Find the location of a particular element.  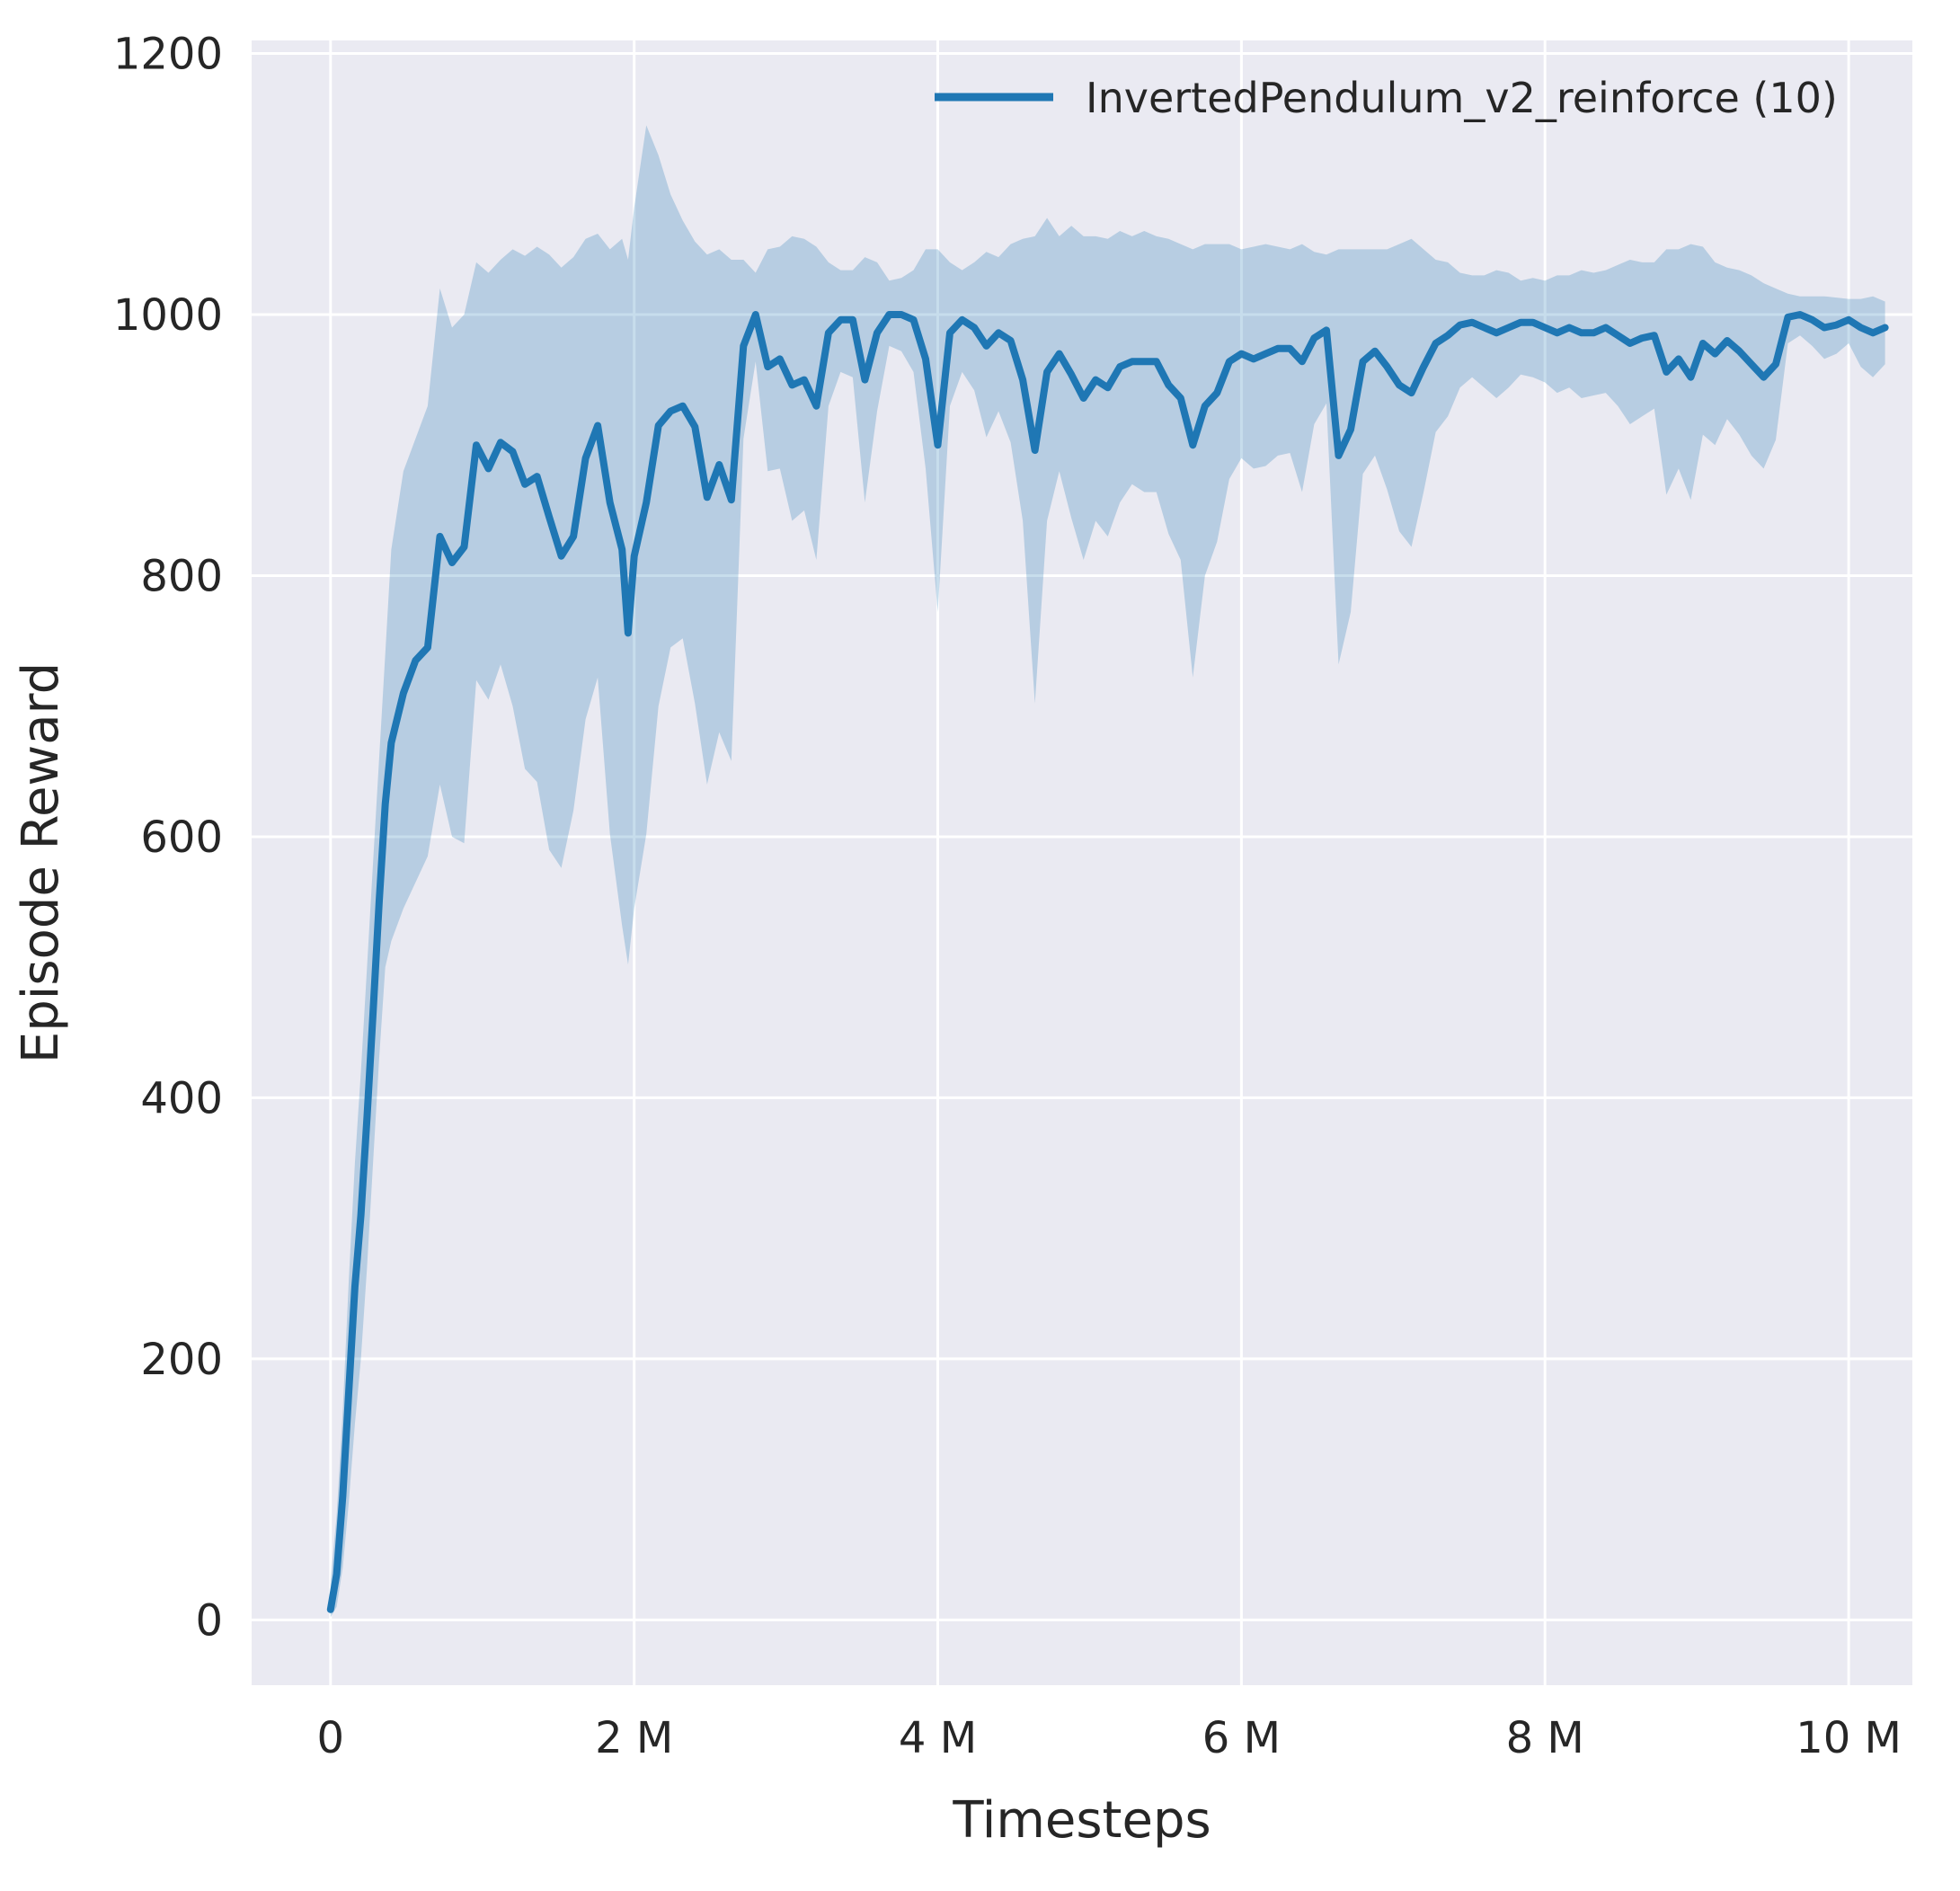

y-tick-label: 200 is located at coordinates (181, 1360).